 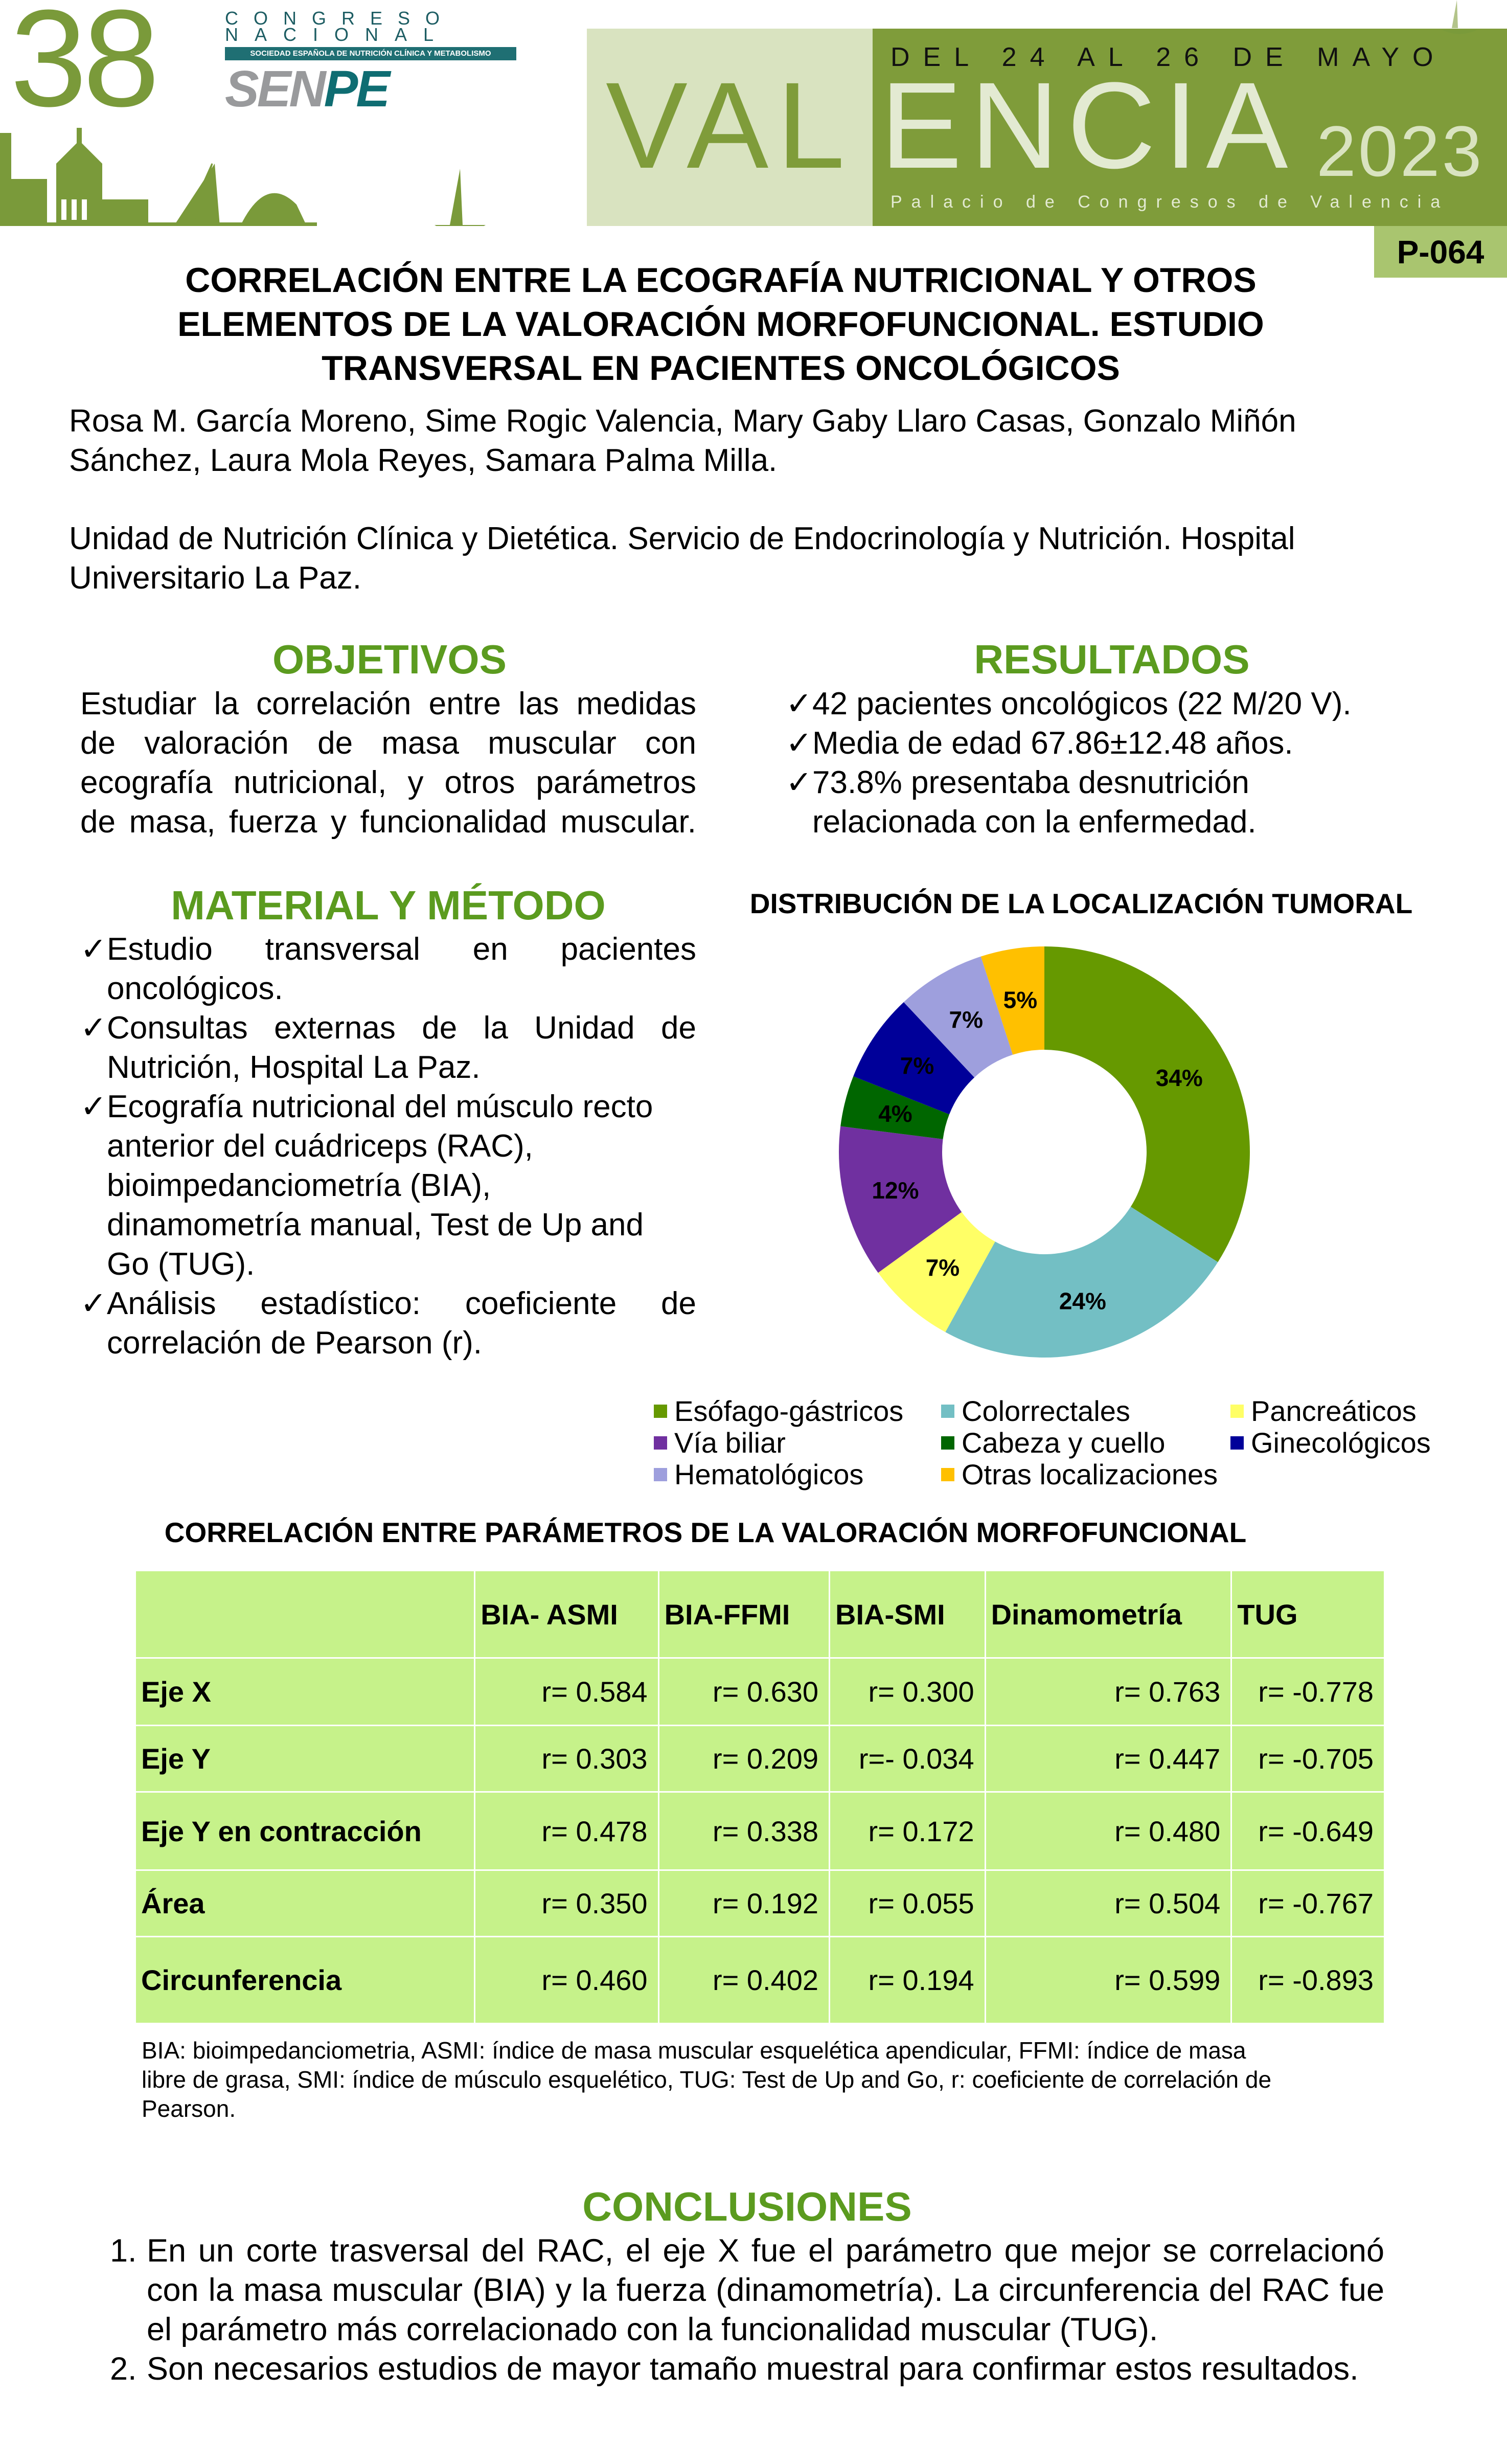 I want to click on metodo-line: Consultas externas de la Unidad de, so click(x=401, y=1028).